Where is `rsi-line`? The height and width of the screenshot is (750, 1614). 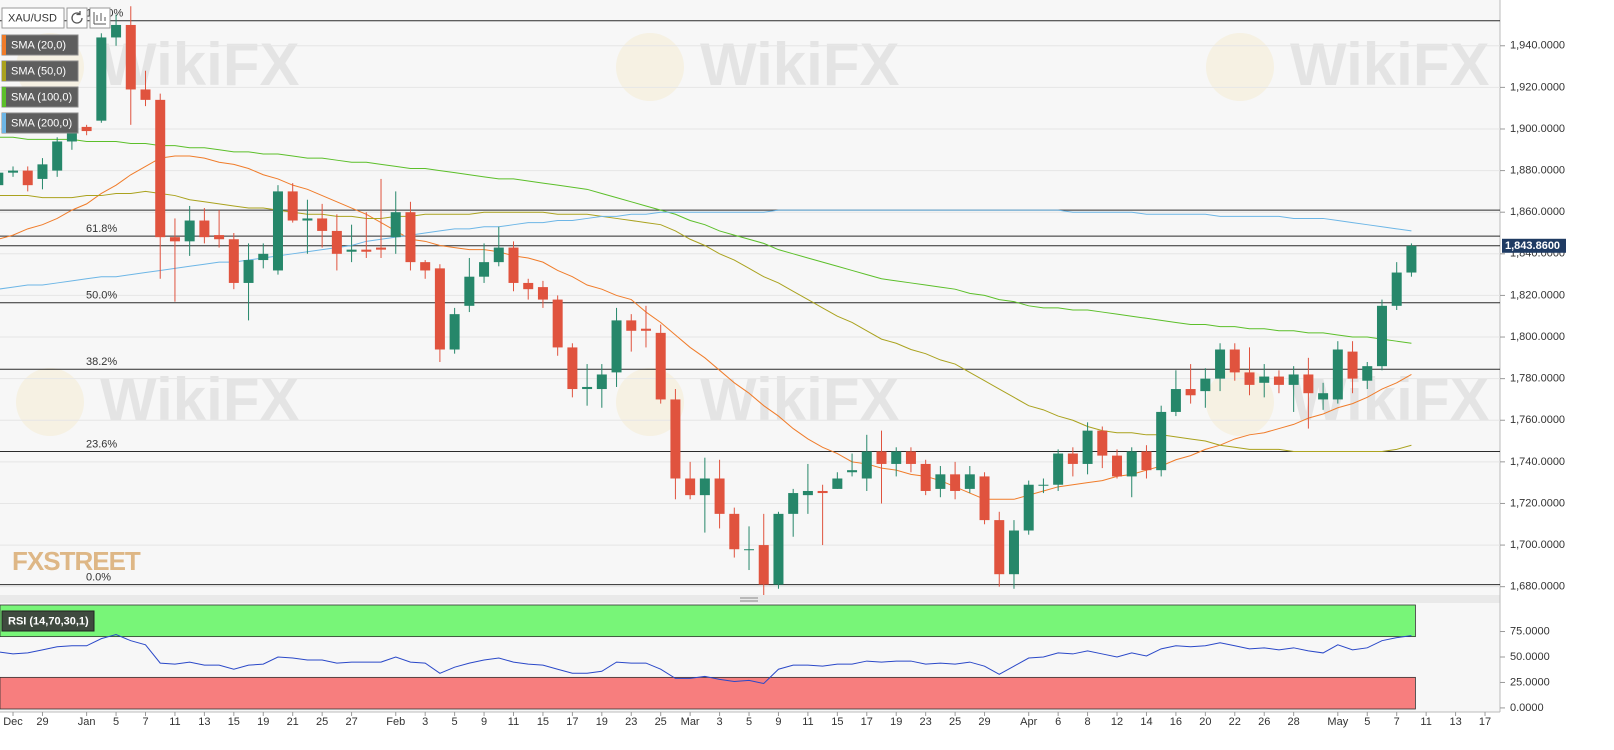 rsi-line is located at coordinates (706, 659).